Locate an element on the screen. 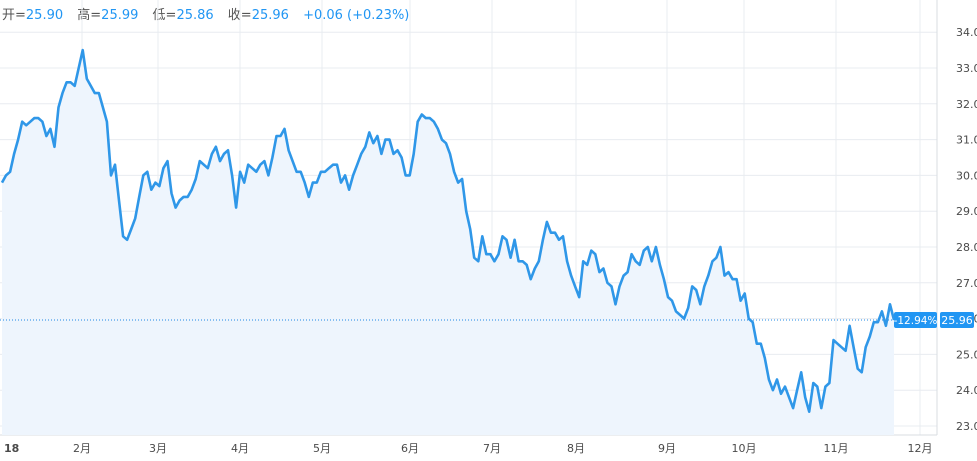 The width and height of the screenshot is (977, 461). last-price-badge is located at coordinates (957, 320).